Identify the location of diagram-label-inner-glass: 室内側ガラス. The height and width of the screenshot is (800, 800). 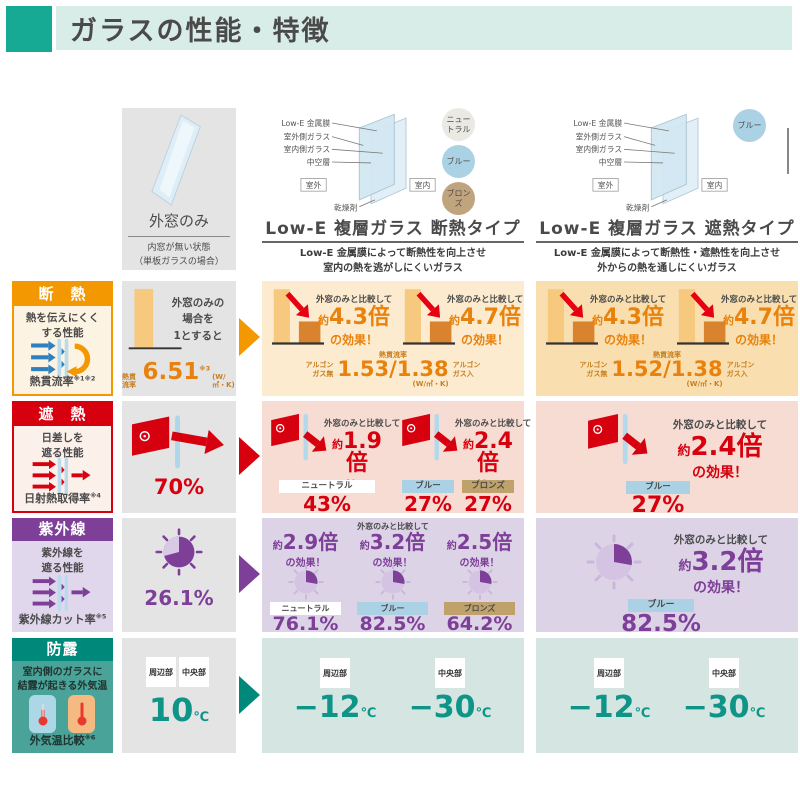
(599, 149).